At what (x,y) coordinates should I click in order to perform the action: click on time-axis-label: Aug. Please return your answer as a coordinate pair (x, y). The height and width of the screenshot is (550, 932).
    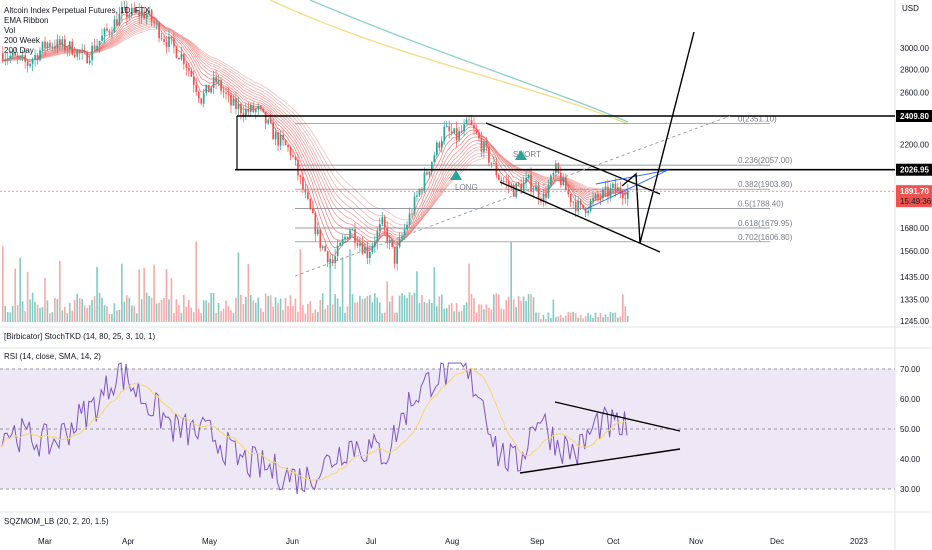
    Looking at the image, I should click on (452, 541).